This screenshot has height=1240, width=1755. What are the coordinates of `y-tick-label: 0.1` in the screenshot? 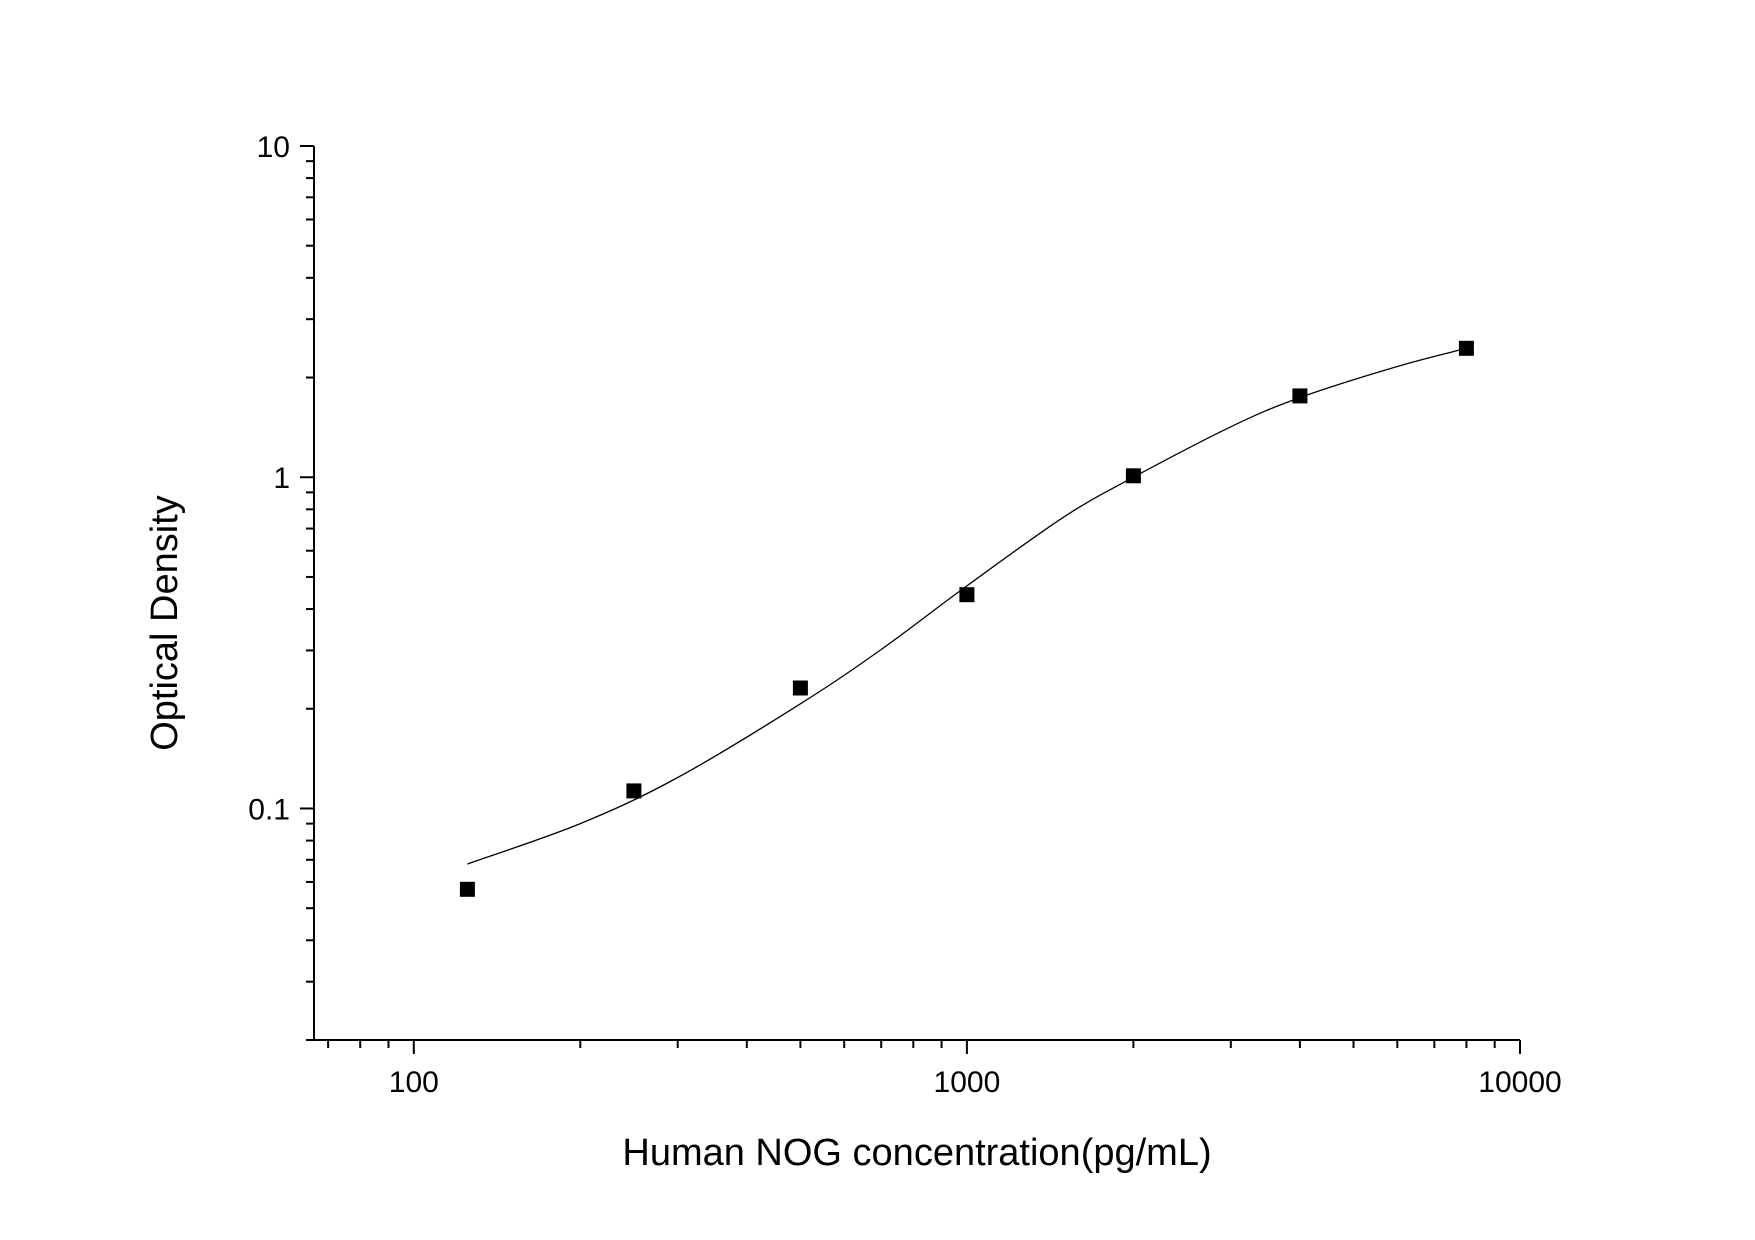 It's located at (269, 809).